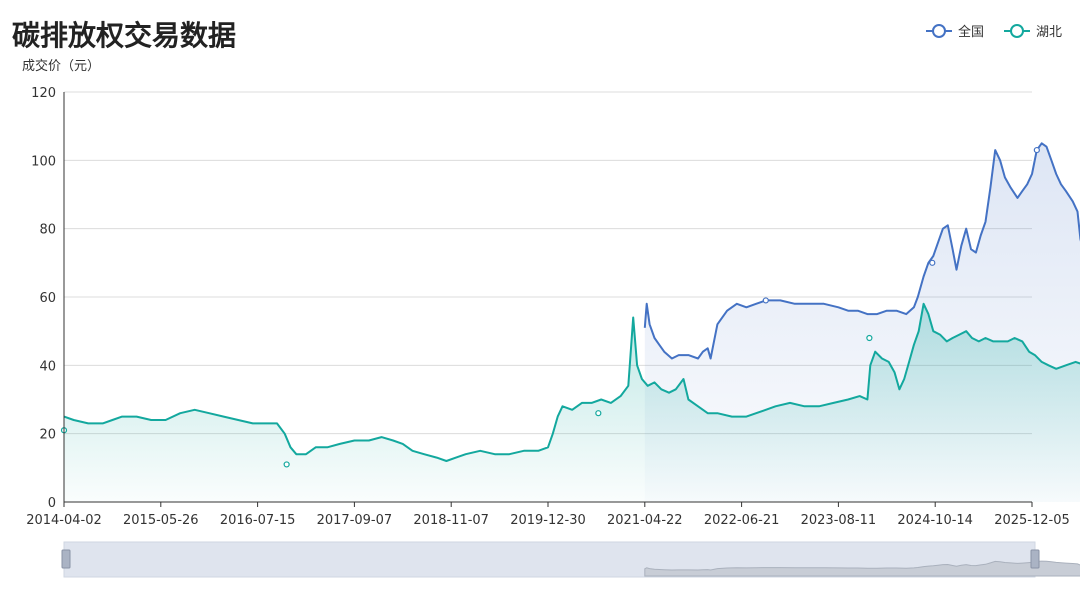 The image size is (1080, 591). Describe the element at coordinates (47, 230) in the screenshot. I see `y-tick-label: 80` at that location.